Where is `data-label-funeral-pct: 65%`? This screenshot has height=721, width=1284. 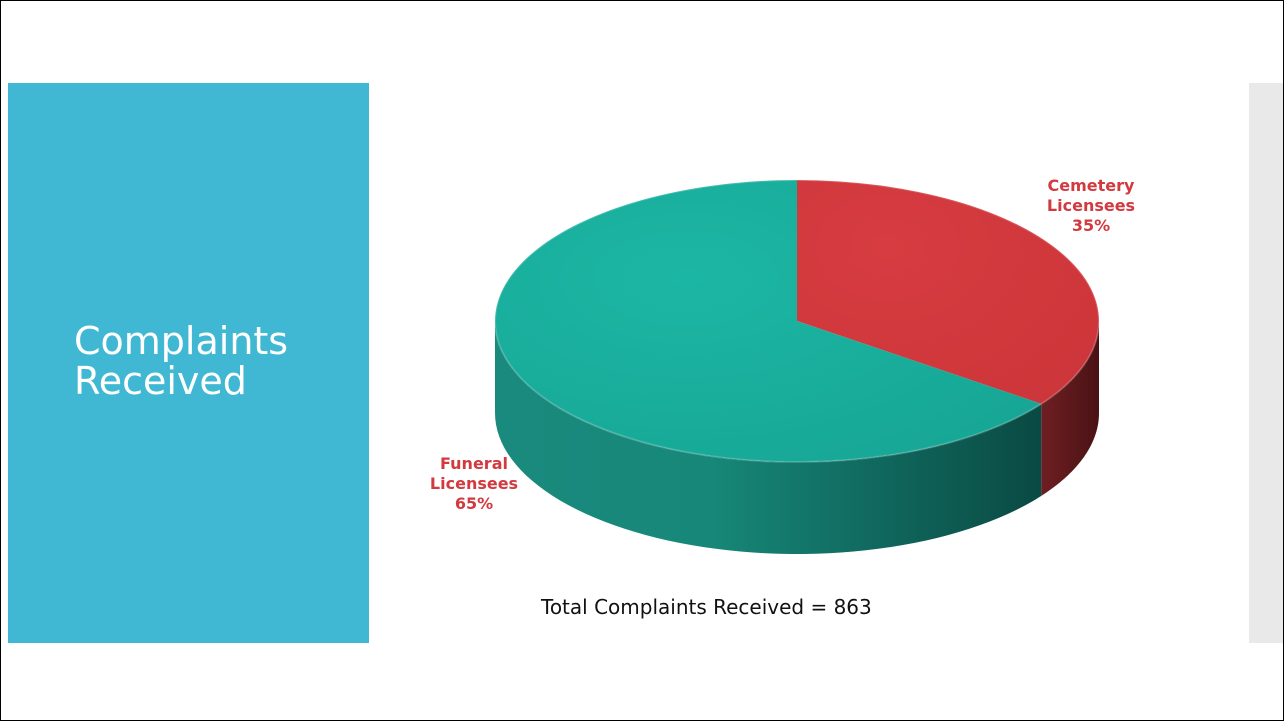 data-label-funeral-pct: 65% is located at coordinates (474, 503).